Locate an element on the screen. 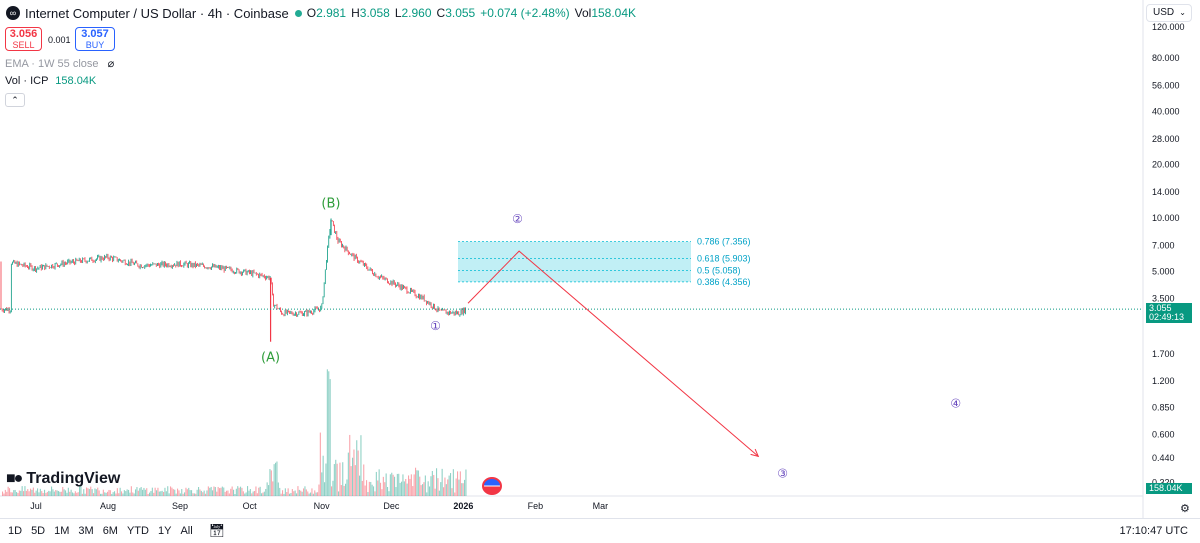 This screenshot has height=543, width=1200. range-1d: 1D is located at coordinates (15, 531).